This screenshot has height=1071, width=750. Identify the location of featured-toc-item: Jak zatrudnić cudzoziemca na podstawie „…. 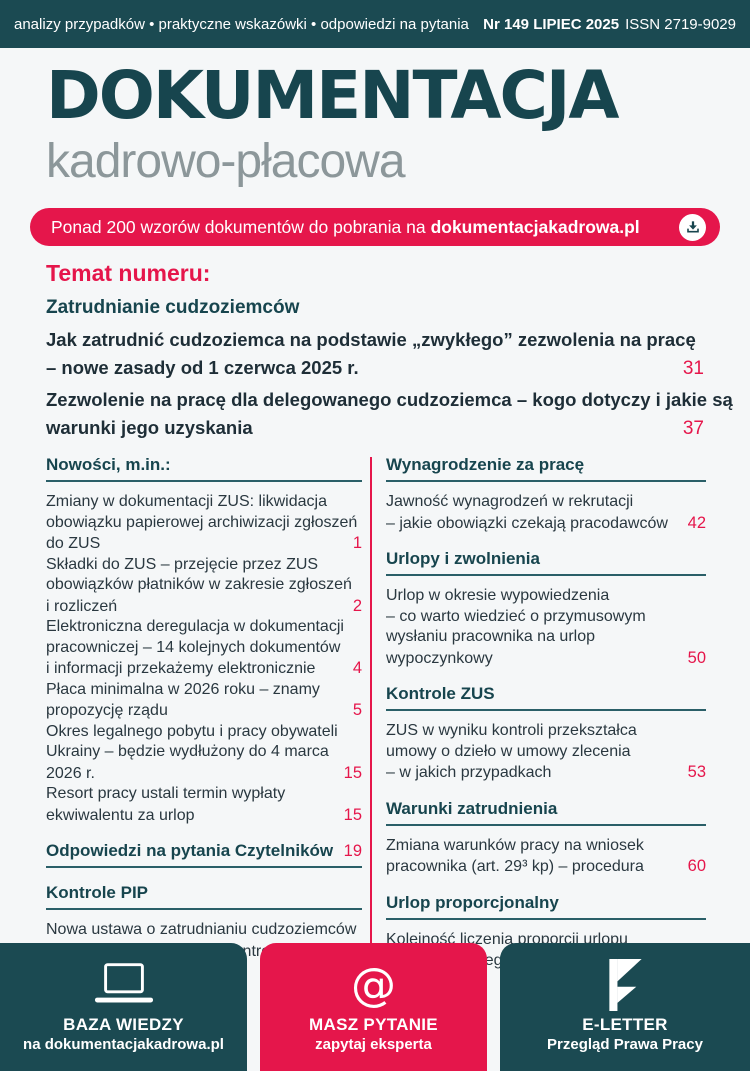
(375, 354).